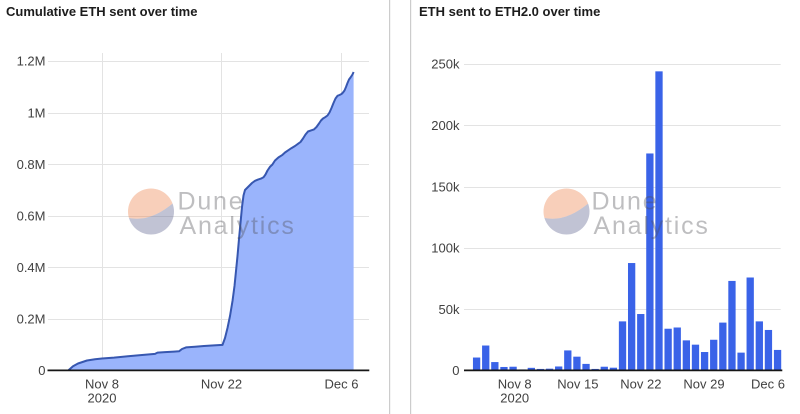  What do you see at coordinates (31, 267) in the screenshot?
I see `svg-text: 0.4M` at bounding box center [31, 267].